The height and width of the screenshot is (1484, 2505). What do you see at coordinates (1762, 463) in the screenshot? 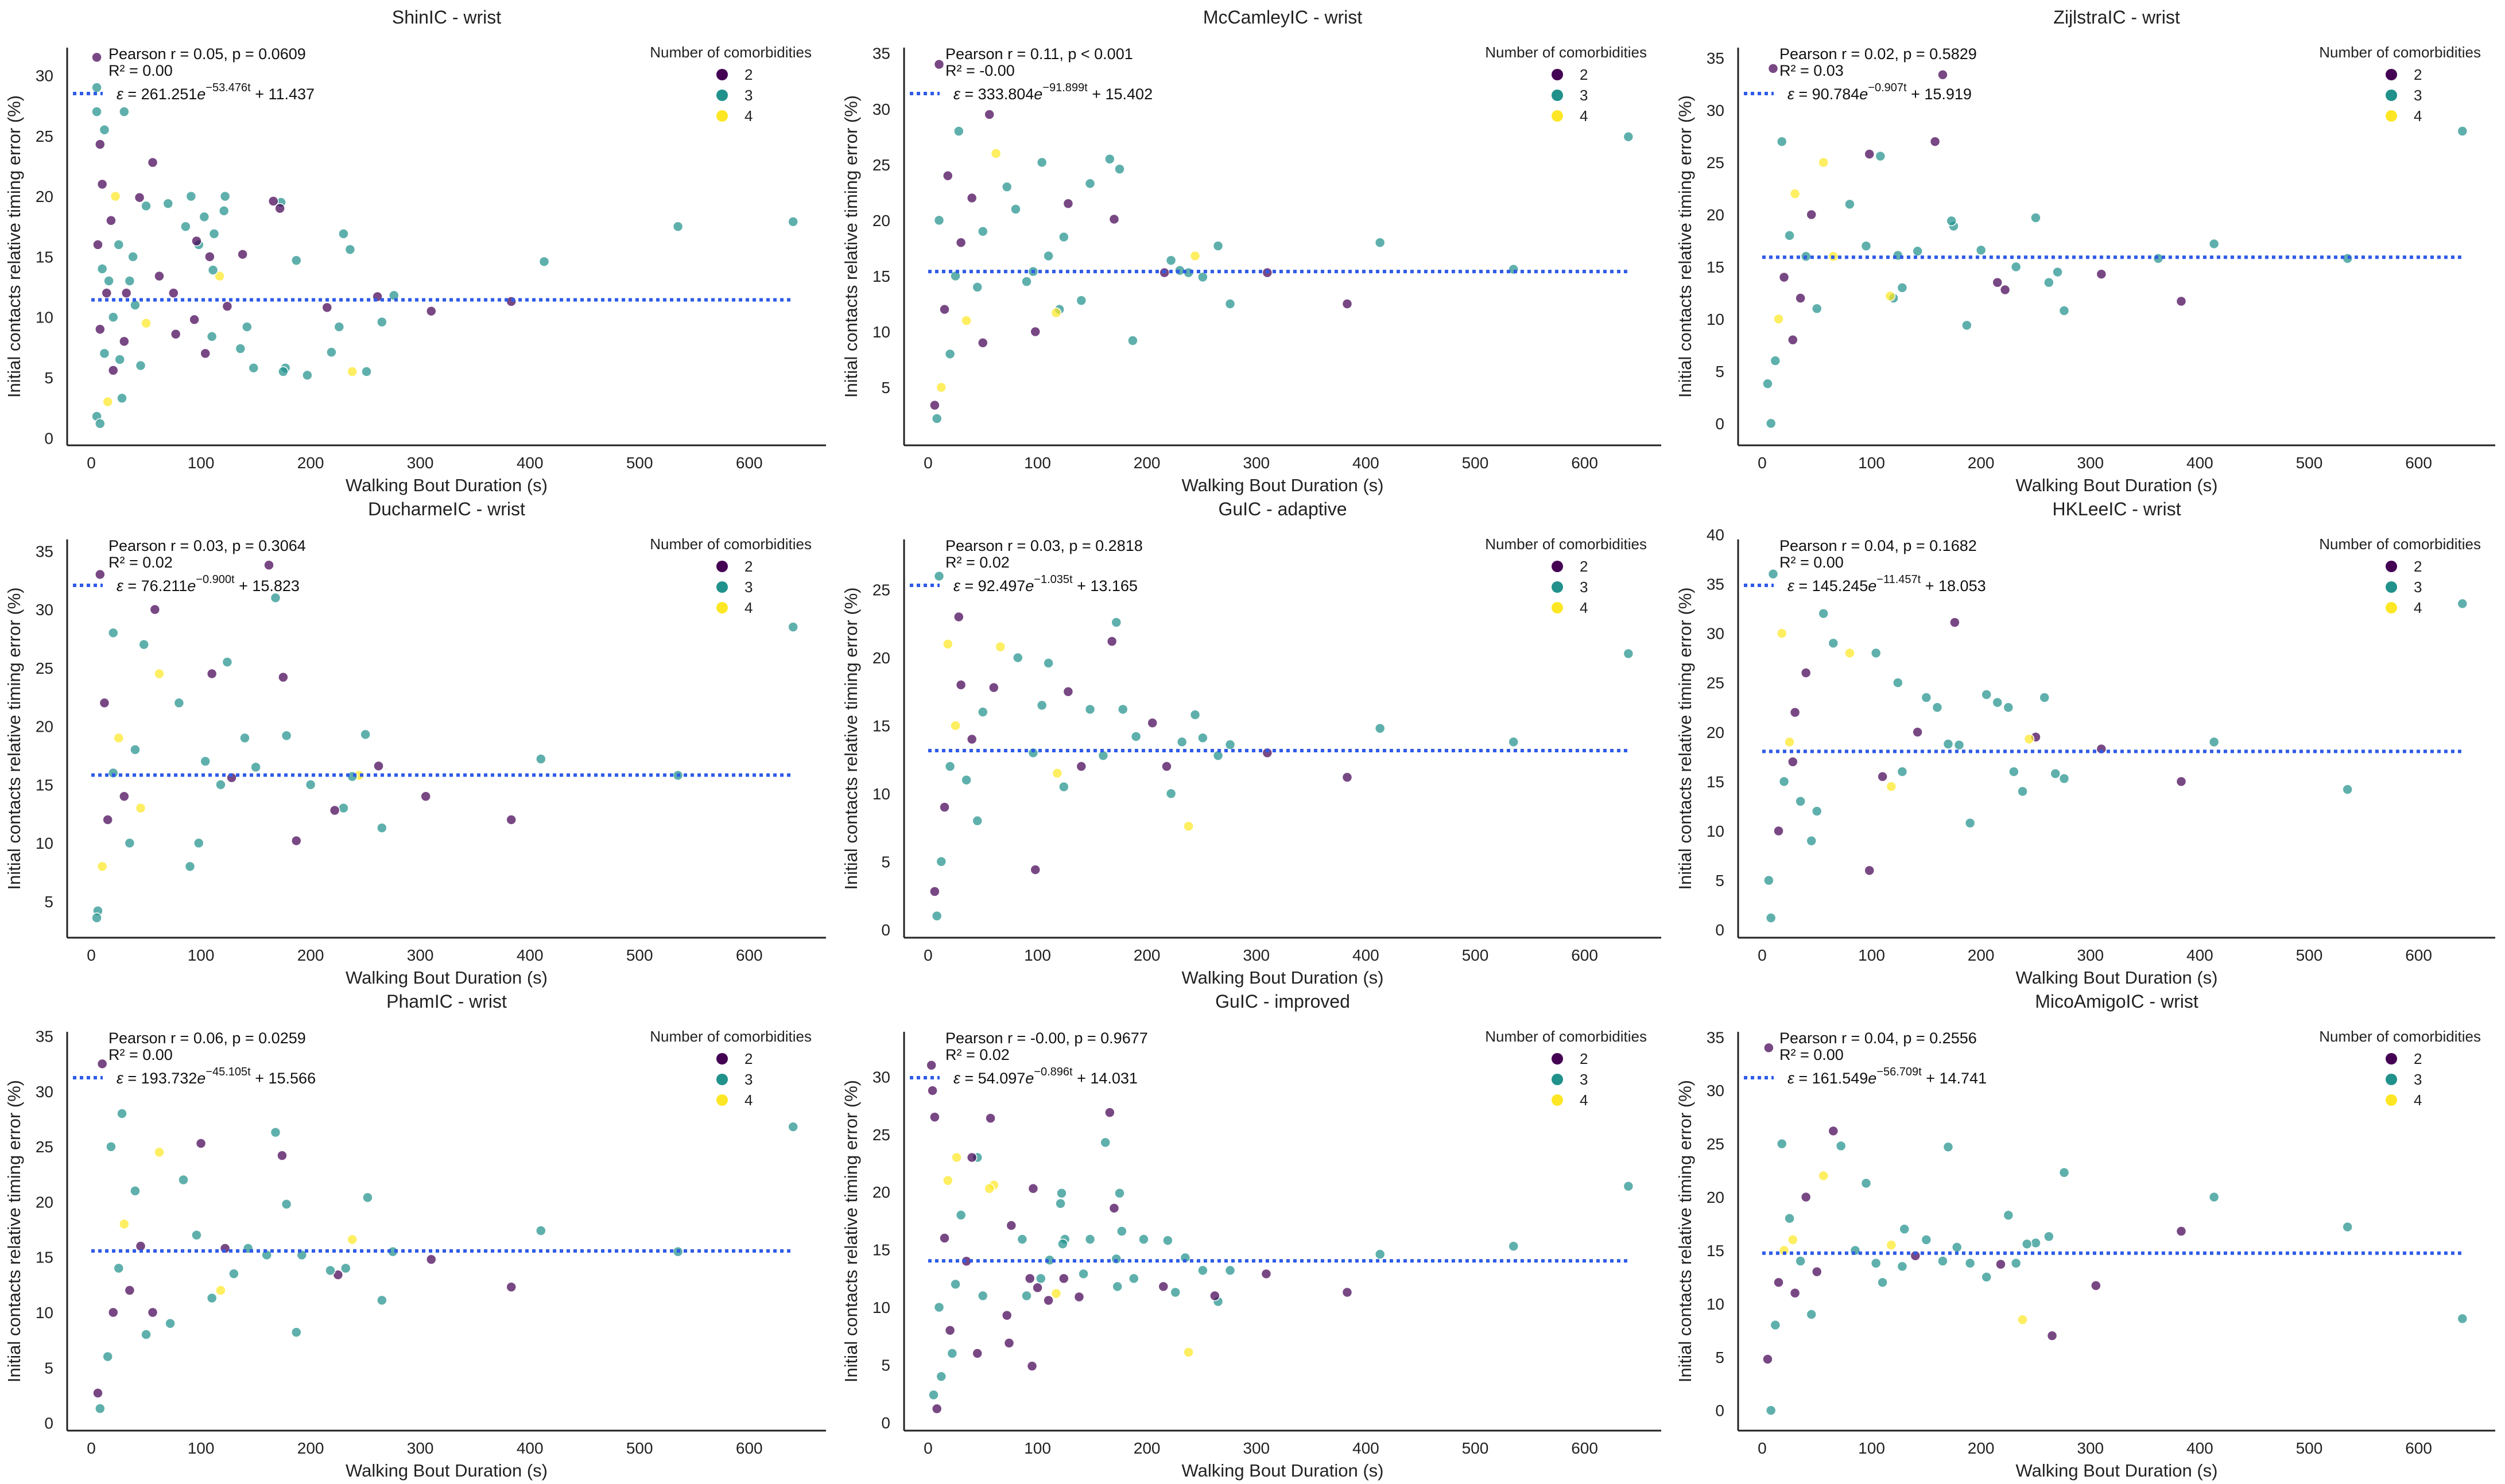
I see `x-tick-label: 0` at bounding box center [1762, 463].